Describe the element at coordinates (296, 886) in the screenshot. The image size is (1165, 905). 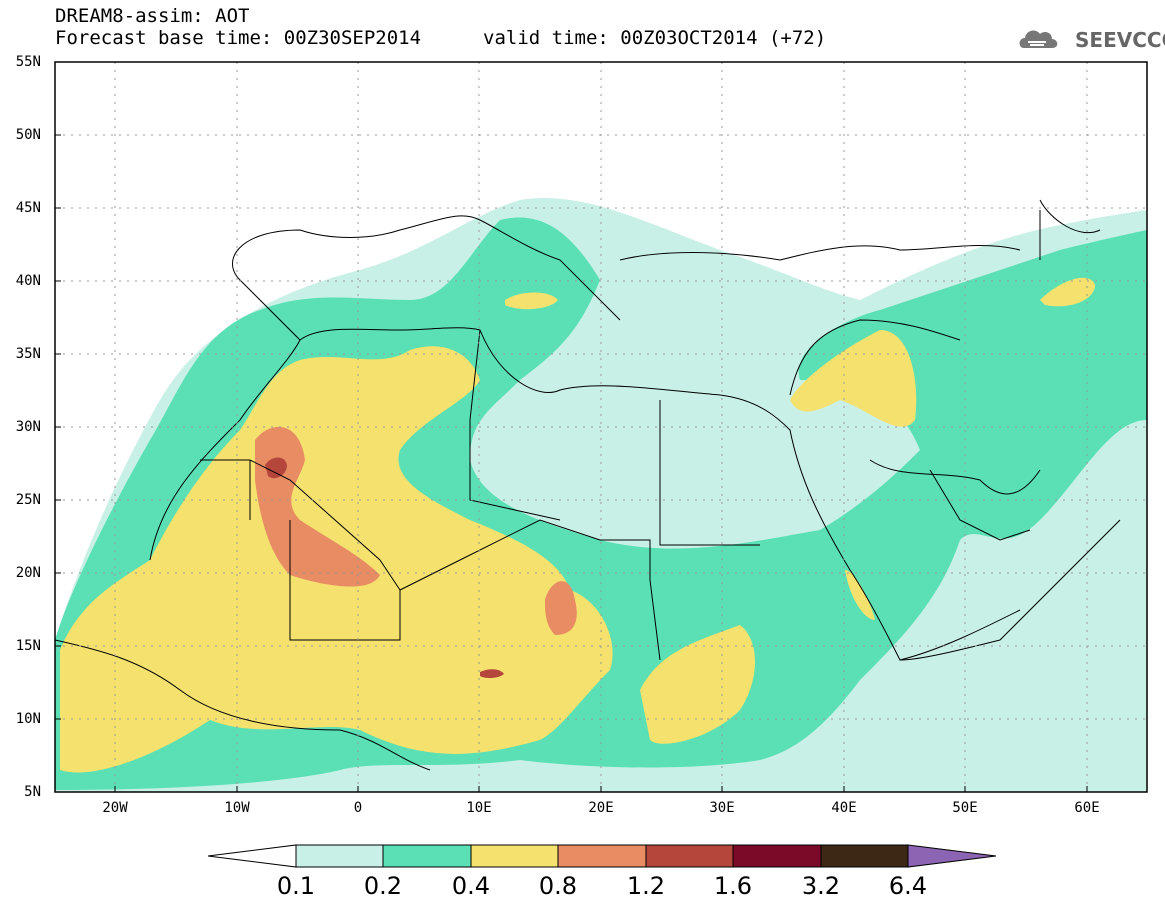
I see `colorbar-label: 0.1` at that location.